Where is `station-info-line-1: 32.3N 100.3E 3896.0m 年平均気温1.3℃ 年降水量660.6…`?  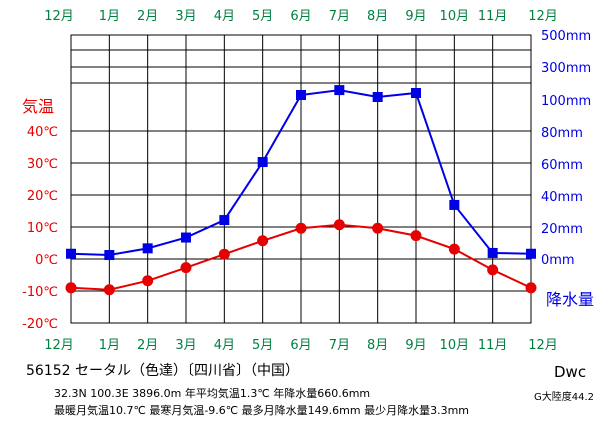 station-info-line-1: 32.3N 100.3E 3896.0m 年平均気温1.3℃ 年降水量660.6… is located at coordinates (212, 393).